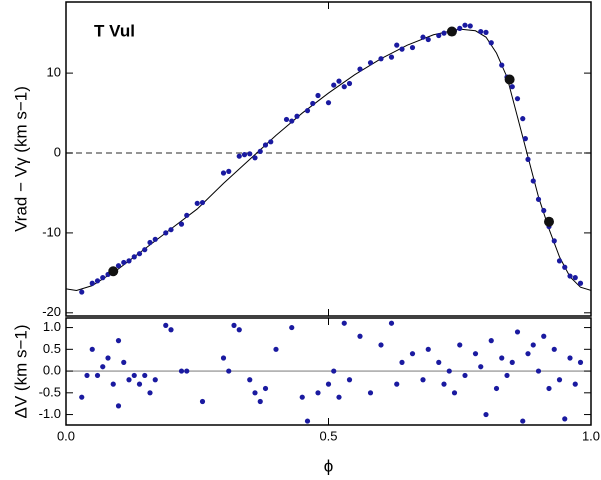  Describe the element at coordinates (20, 371) in the screenshot. I see `y-axis-label: ΔV (km s−1)` at that location.